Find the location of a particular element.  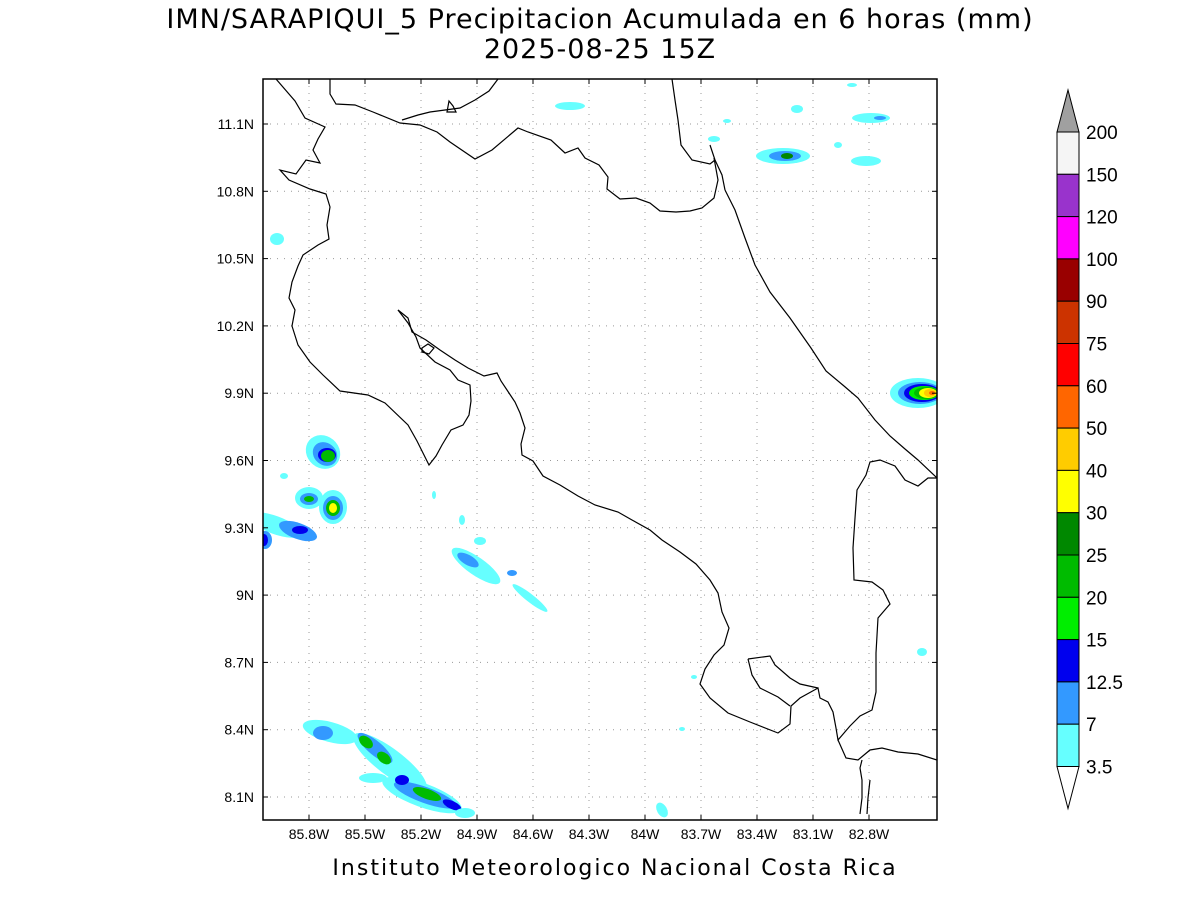

colorbar-label: 100 is located at coordinates (1102, 260).